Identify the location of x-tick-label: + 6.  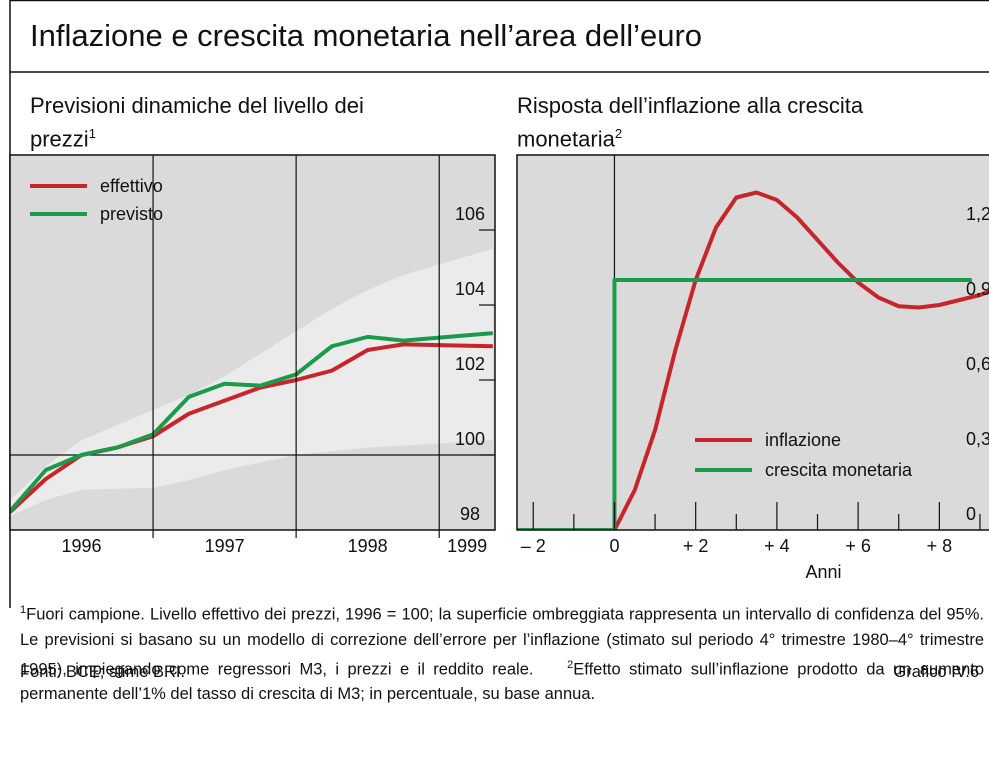
(858, 546).